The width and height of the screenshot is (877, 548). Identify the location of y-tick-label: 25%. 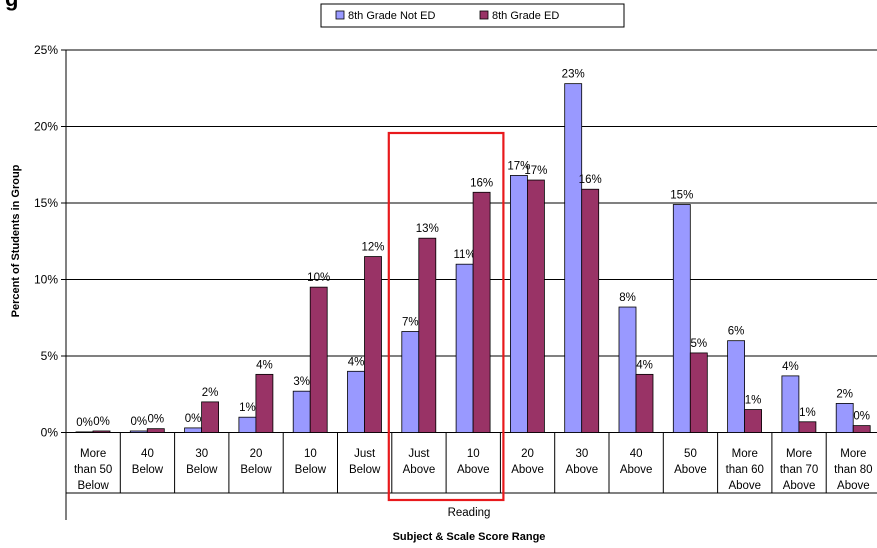
(46, 50).